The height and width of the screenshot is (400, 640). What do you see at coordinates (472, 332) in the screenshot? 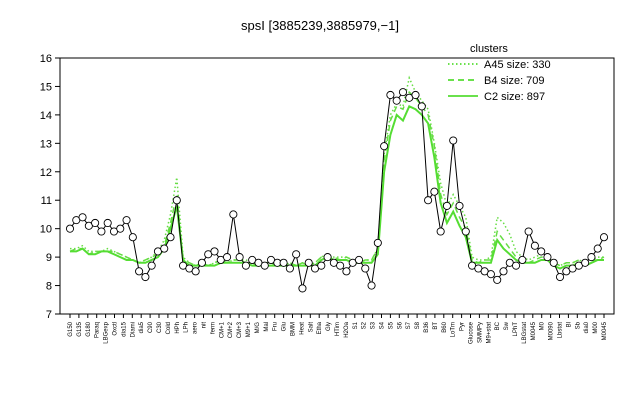
I see `x-tick-label: Glucose` at bounding box center [472, 332].